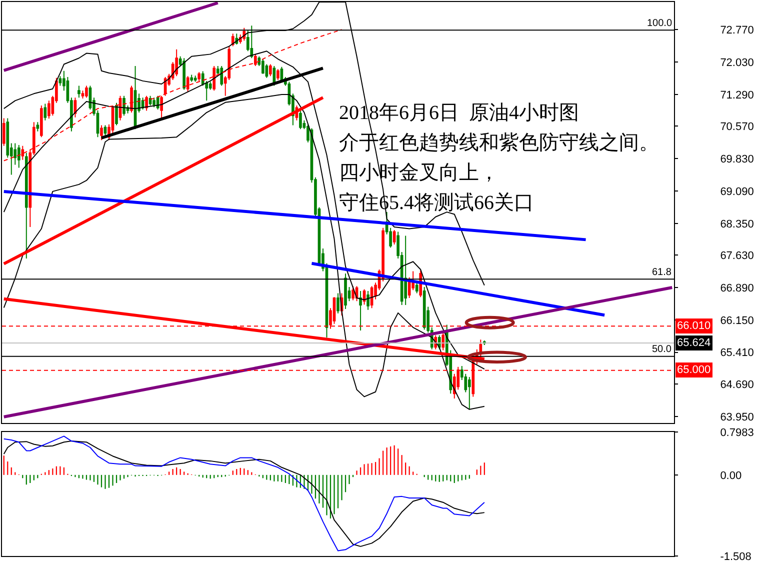  Describe the element at coordinates (659, 23) in the screenshot. I see `annotation: 100.0` at that location.